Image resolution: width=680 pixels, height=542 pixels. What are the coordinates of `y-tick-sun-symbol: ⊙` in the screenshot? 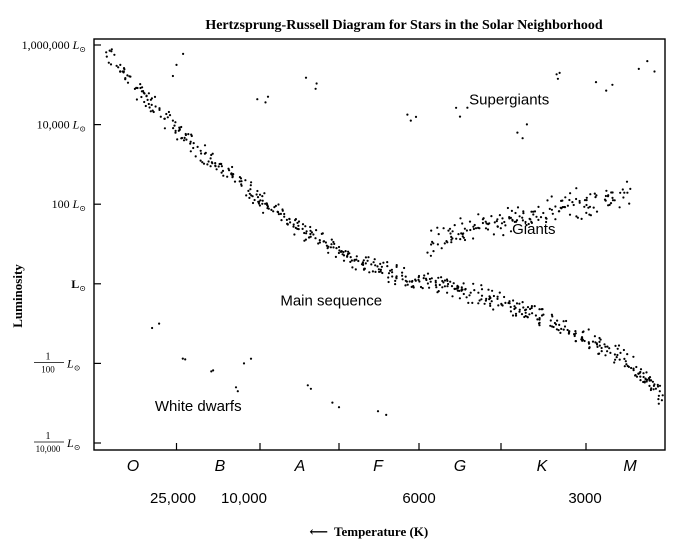 It's located at (82, 208).